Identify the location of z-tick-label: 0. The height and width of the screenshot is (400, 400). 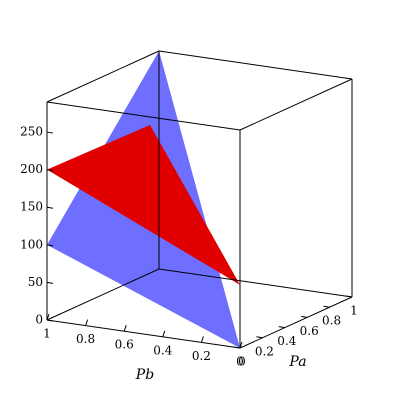
(39, 320).